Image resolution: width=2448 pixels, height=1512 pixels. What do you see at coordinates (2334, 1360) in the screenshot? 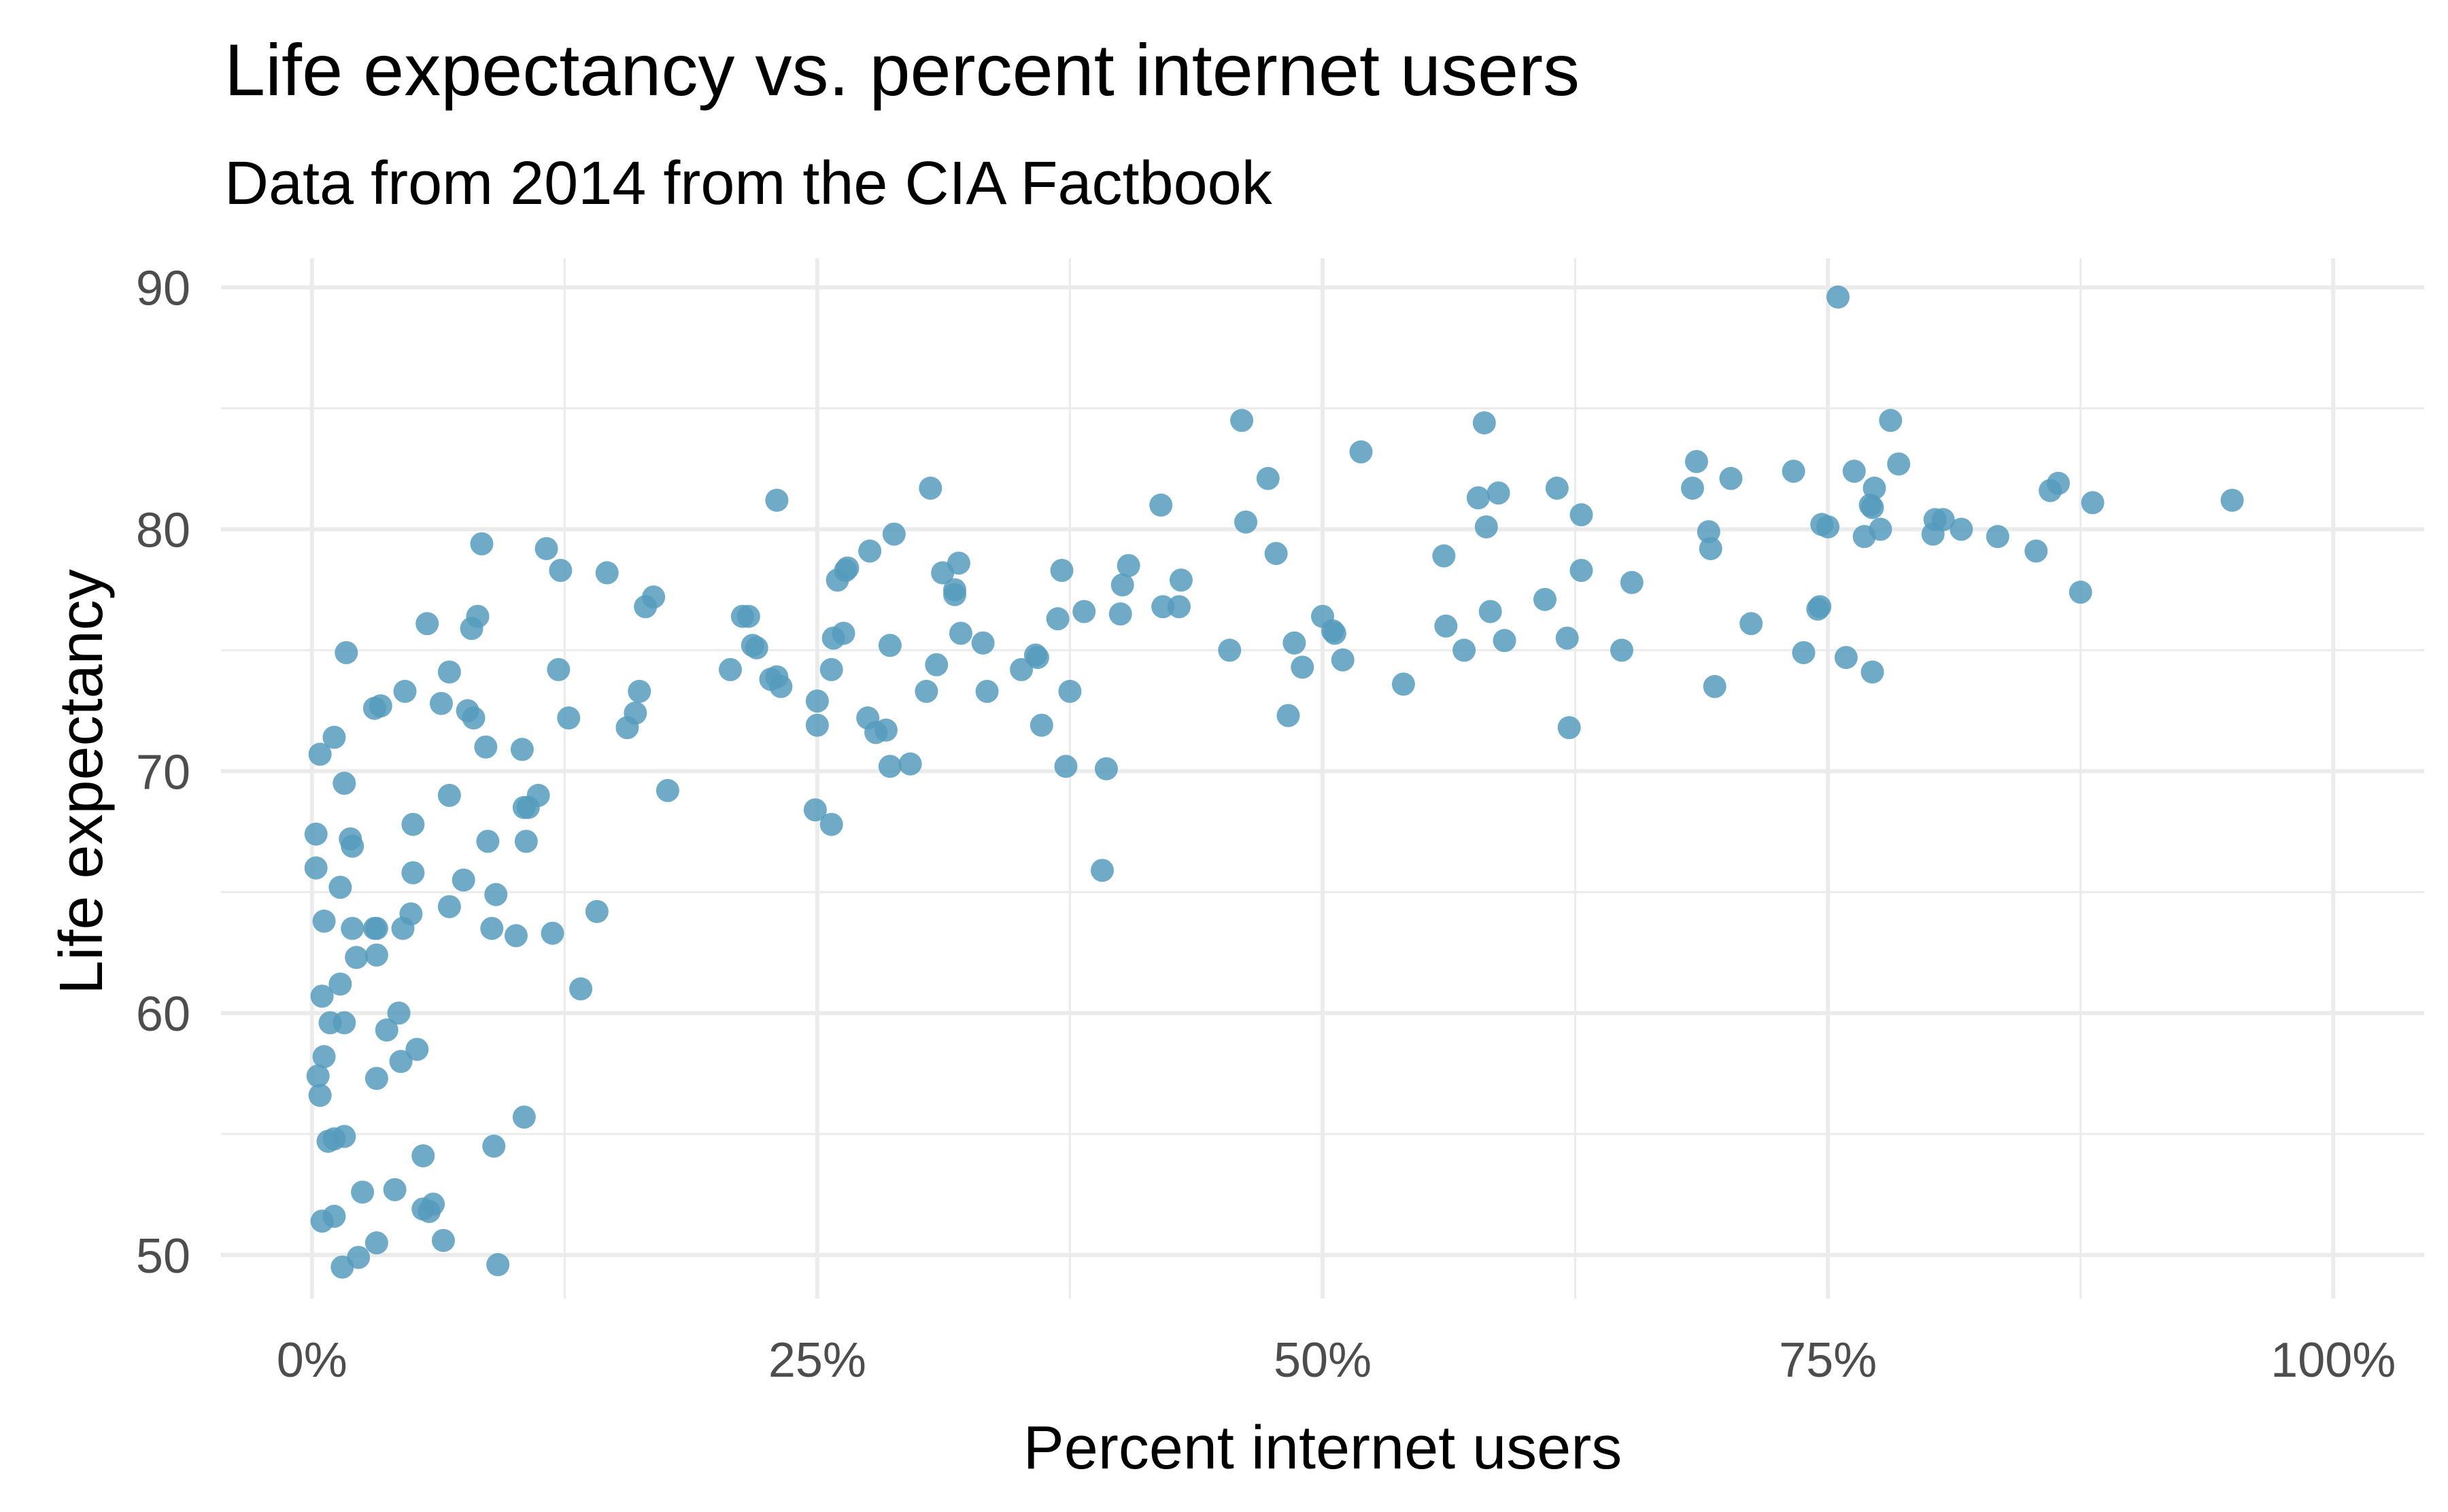
I see `x-tick-label: 100%` at bounding box center [2334, 1360].